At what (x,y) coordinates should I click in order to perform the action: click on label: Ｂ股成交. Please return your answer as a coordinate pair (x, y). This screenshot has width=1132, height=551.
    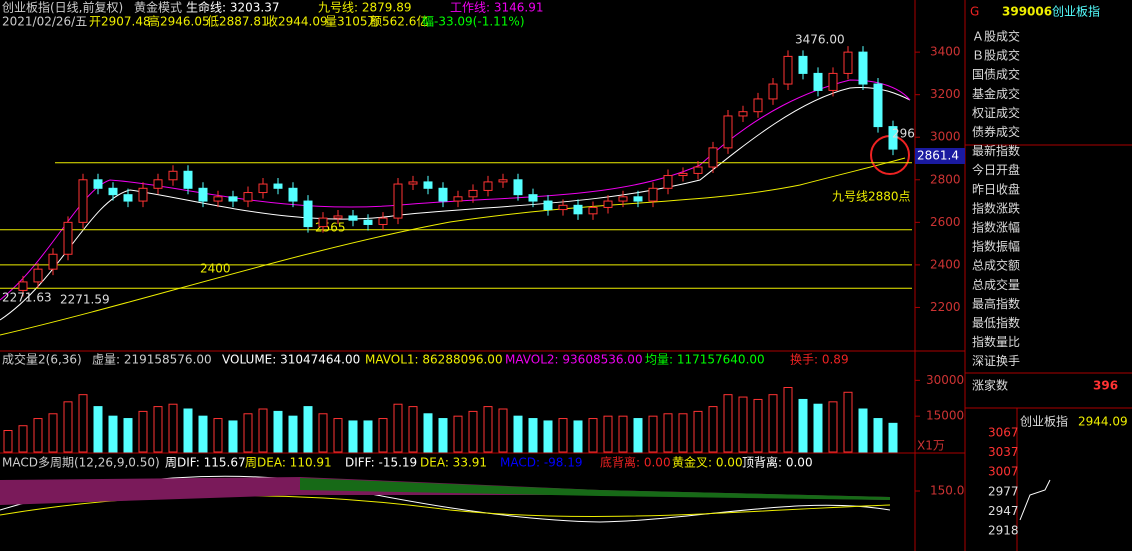
    Looking at the image, I should click on (996, 55).